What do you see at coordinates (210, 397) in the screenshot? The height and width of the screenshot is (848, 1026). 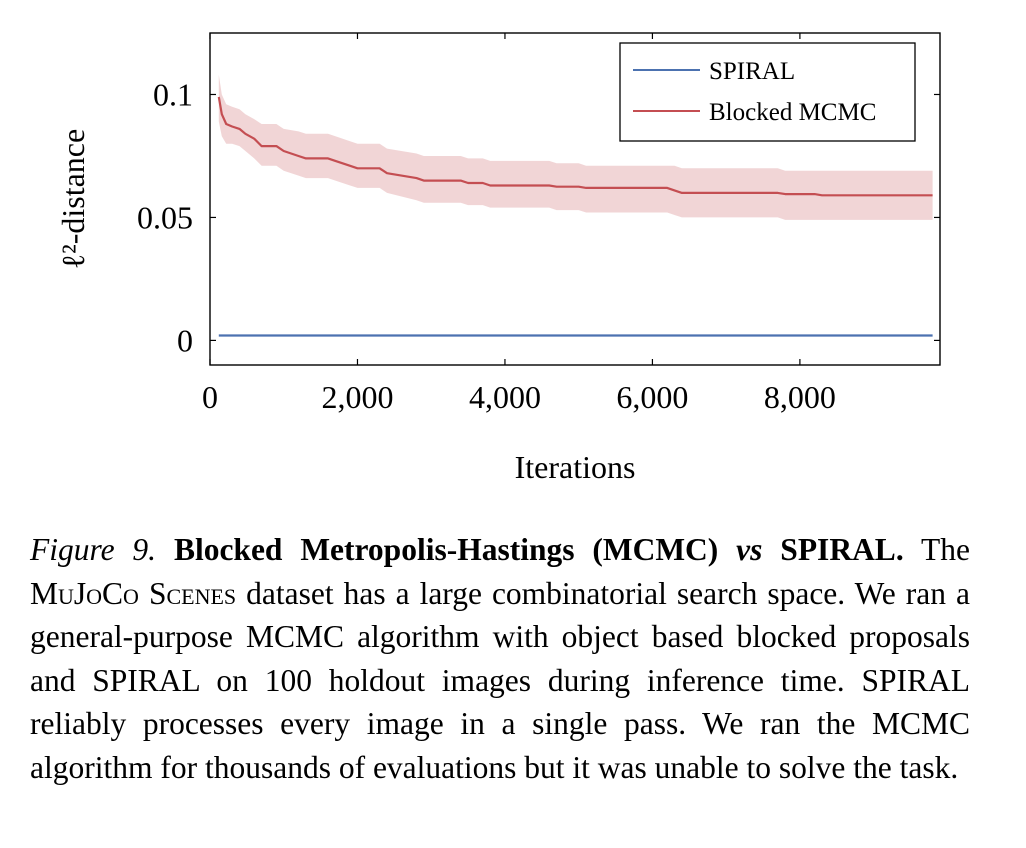 I see `x-tick-label: 0` at bounding box center [210, 397].